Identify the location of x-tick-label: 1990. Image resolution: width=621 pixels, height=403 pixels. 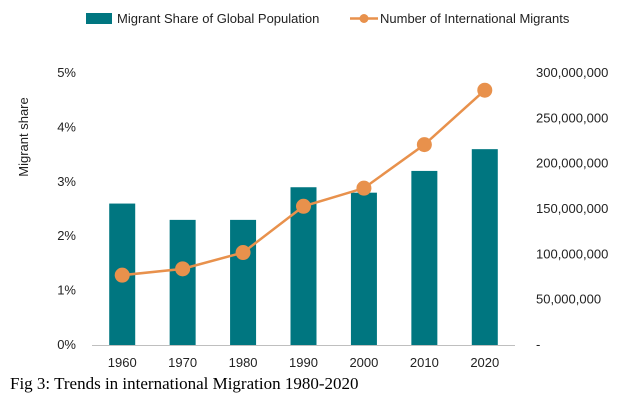
(303, 362).